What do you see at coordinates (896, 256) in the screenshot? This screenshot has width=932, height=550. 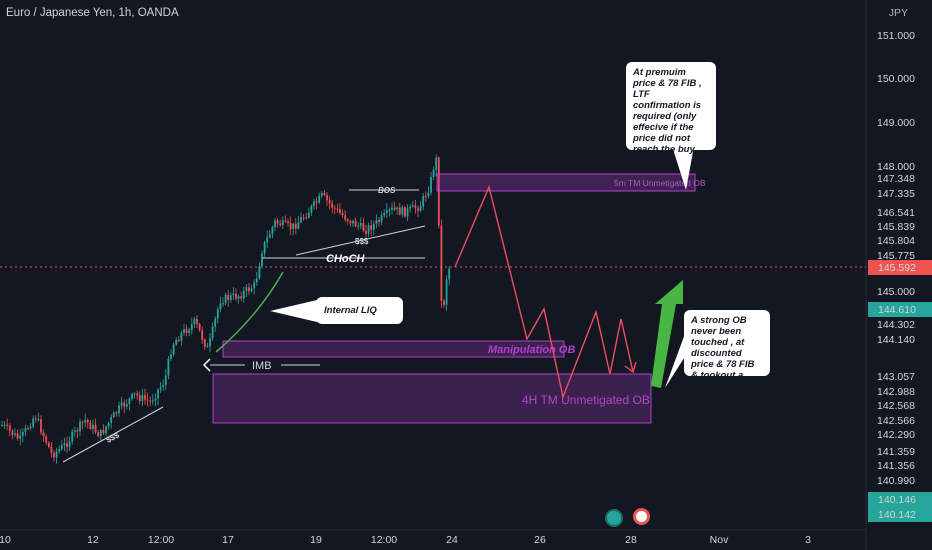 I see `price-tick-label: 145.775` at bounding box center [896, 256].